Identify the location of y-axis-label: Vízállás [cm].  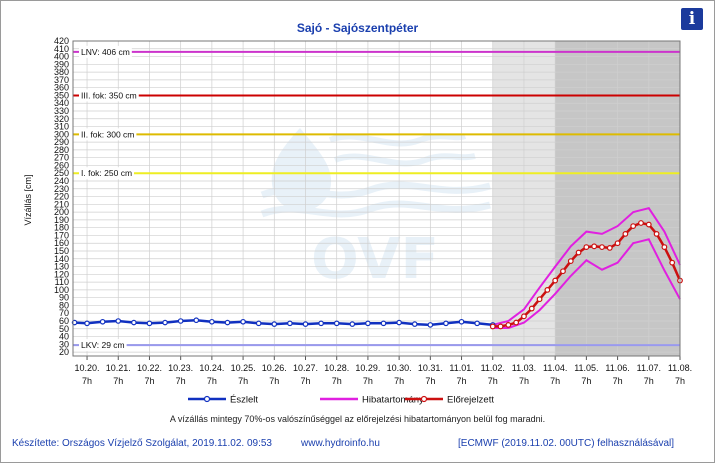
(28, 199).